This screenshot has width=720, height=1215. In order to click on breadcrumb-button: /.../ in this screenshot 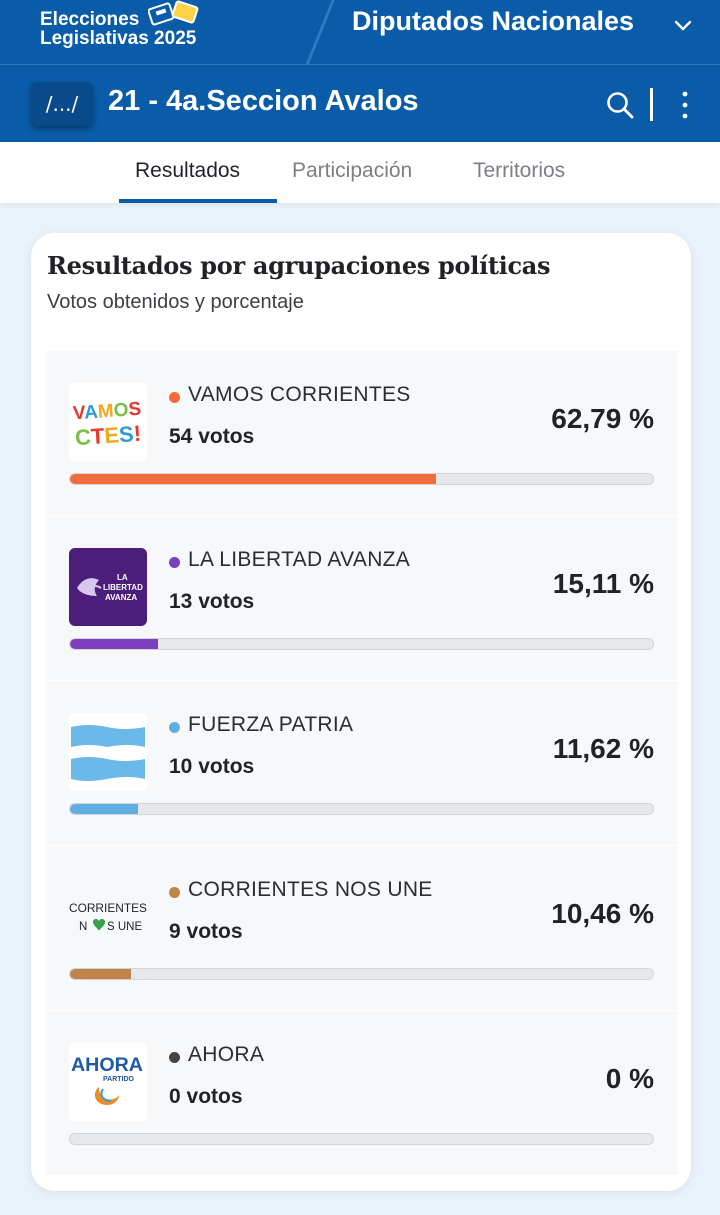, I will do `click(62, 104)`.